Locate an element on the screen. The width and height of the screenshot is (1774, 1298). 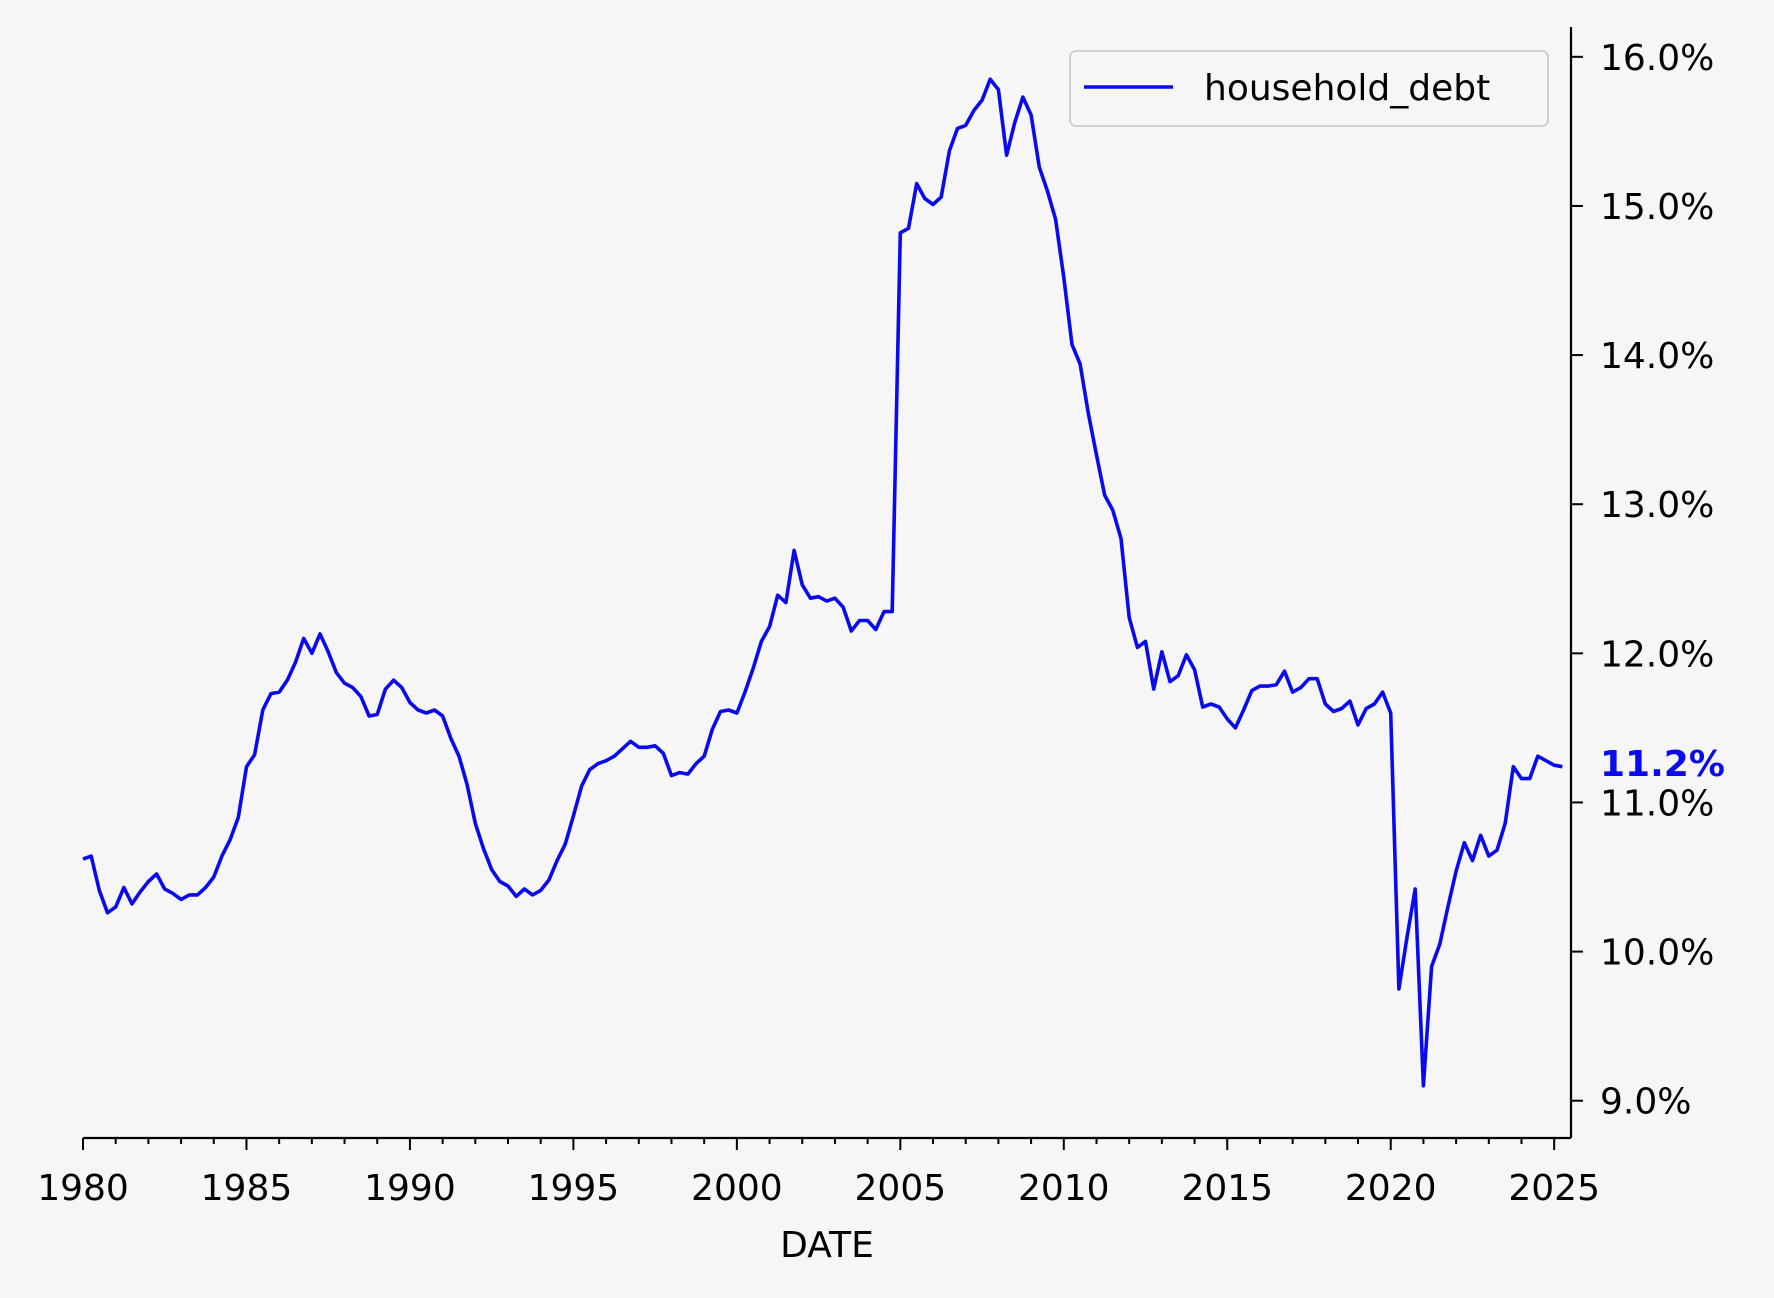
legend-label: household_debt is located at coordinates (1347, 88).